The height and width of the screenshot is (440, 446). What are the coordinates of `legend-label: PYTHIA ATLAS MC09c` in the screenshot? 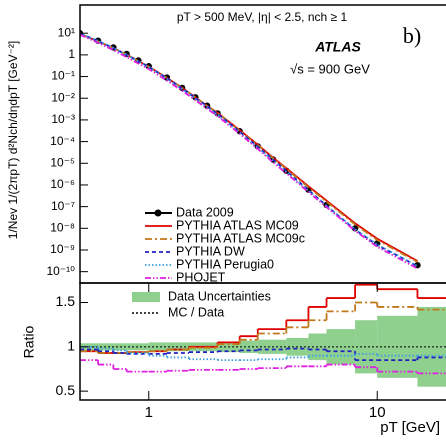 It's located at (240, 238).